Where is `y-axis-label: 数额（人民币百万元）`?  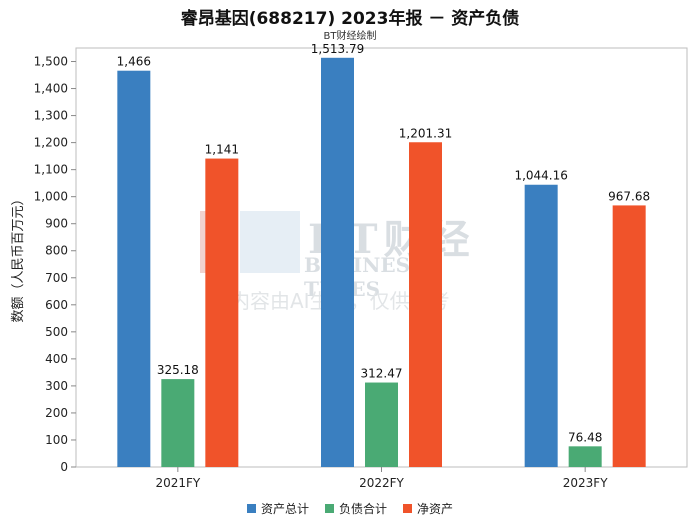
y-axis-label: 数额（人民币百万元） is located at coordinates (18, 257).